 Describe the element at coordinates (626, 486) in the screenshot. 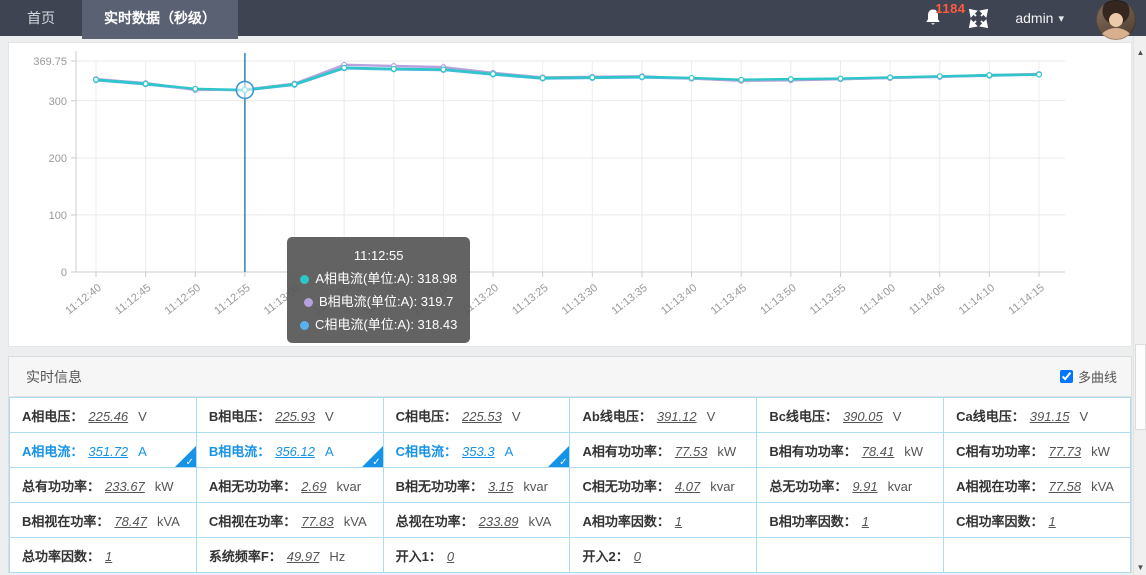

I see `metric-label: C相无功功率：` at that location.